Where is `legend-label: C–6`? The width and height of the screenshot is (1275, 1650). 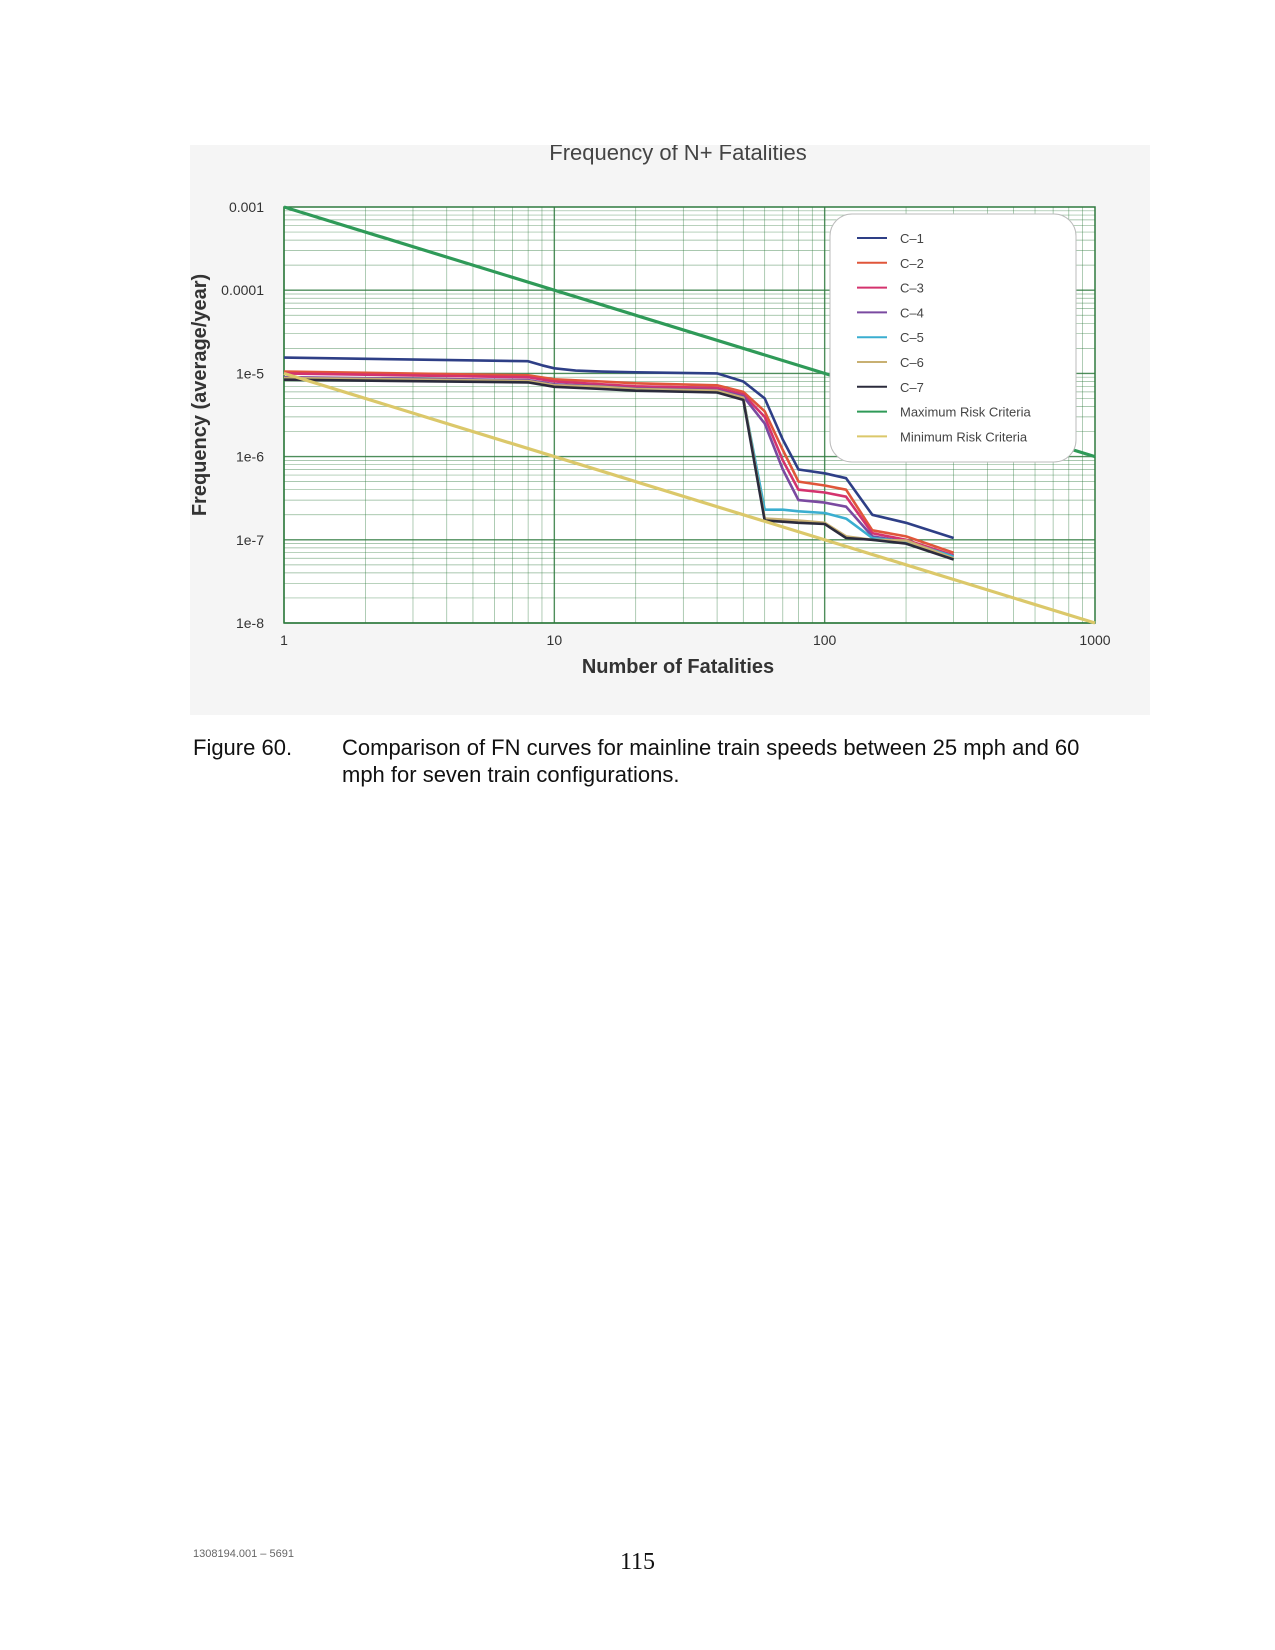
legend-label: C–6 is located at coordinates (912, 362).